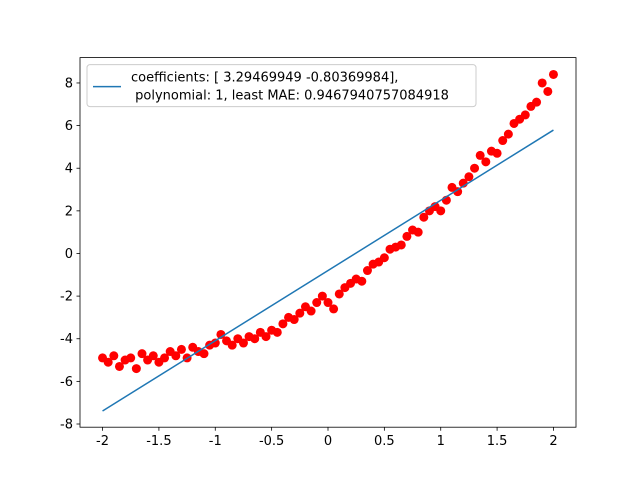 This screenshot has height=480, width=640. I want to click on x-tick-label: -1.5, so click(158, 441).